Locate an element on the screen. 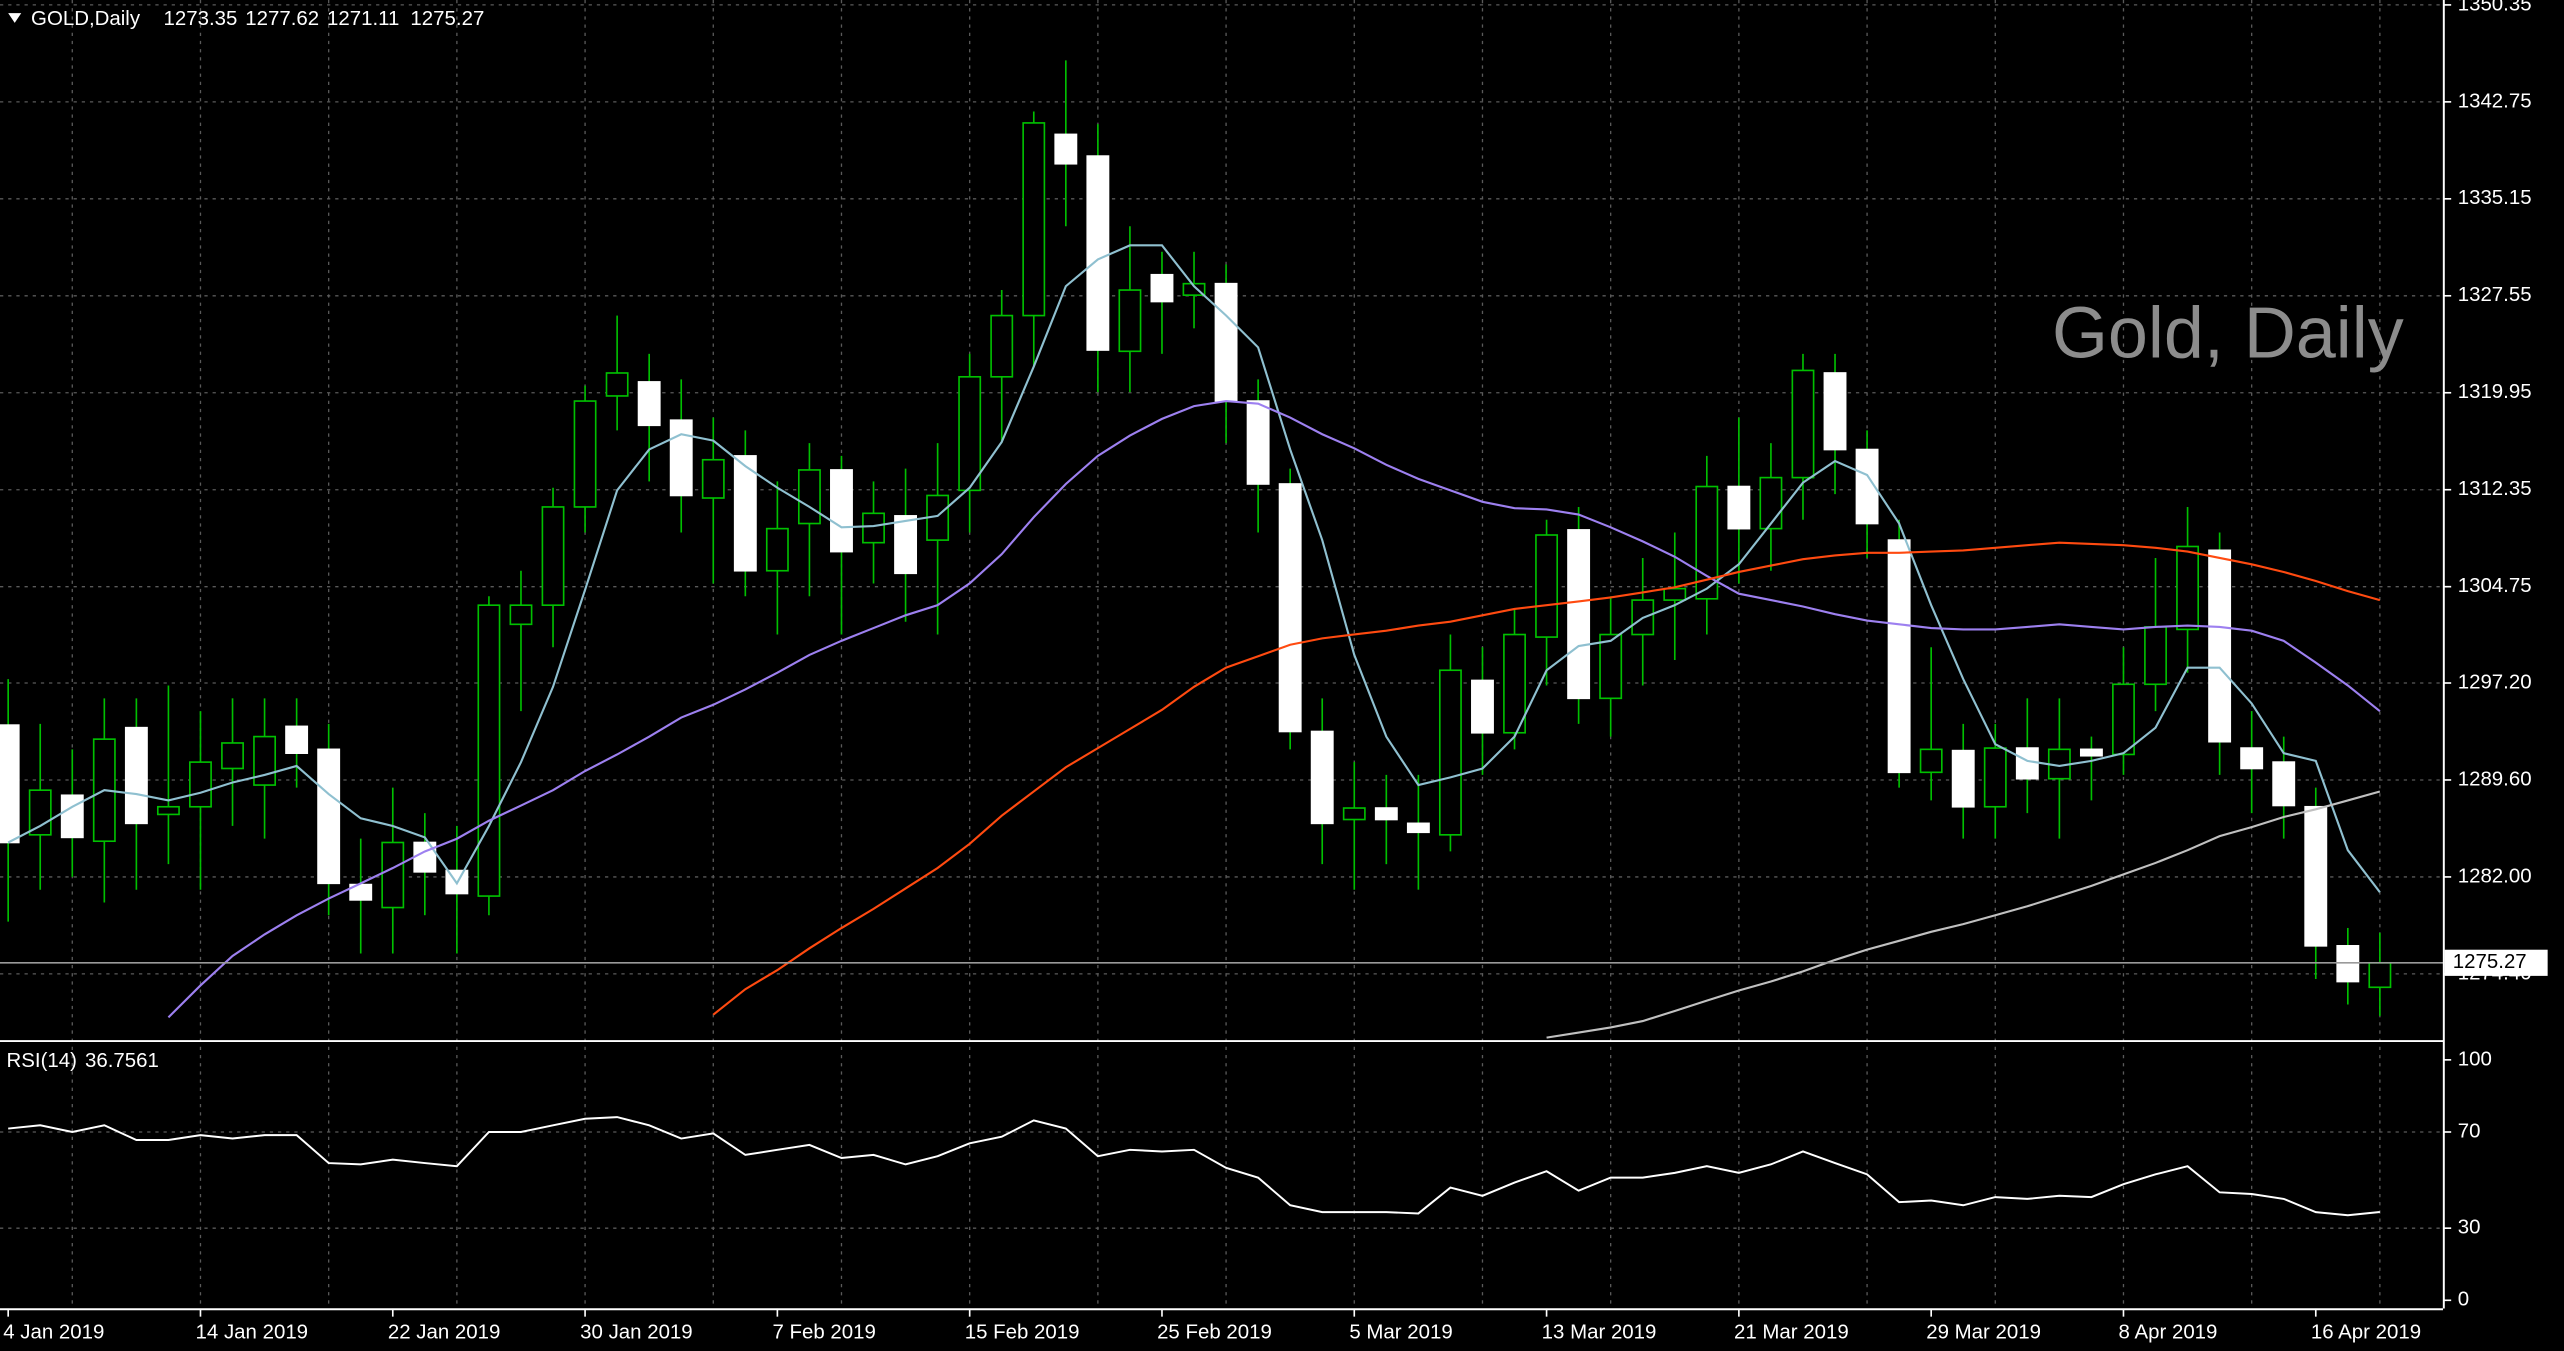 The height and width of the screenshot is (1351, 2564). y-tick-label: 1289.60 is located at coordinates (2495, 778).